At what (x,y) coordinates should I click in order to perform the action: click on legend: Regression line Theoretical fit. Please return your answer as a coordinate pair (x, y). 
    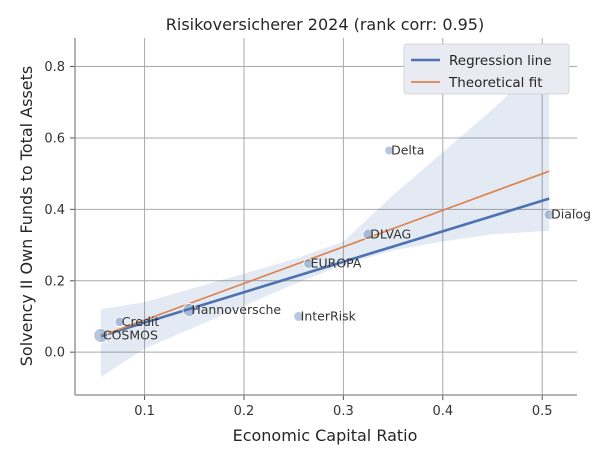
    Looking at the image, I should click on (486, 69).